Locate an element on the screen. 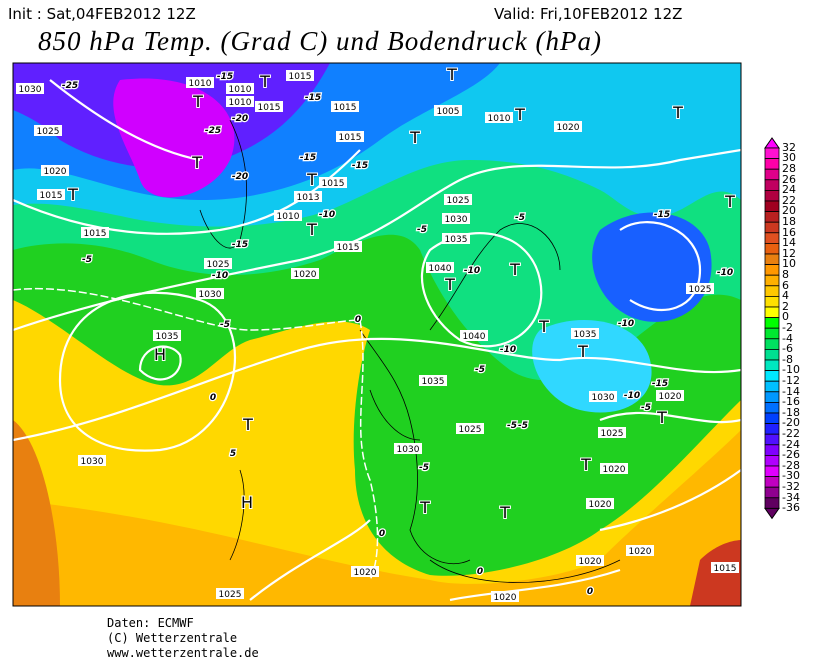 Image resolution: width=815 pixels, height=671 pixels. colorbar-top-arrow is located at coordinates (772, 143).